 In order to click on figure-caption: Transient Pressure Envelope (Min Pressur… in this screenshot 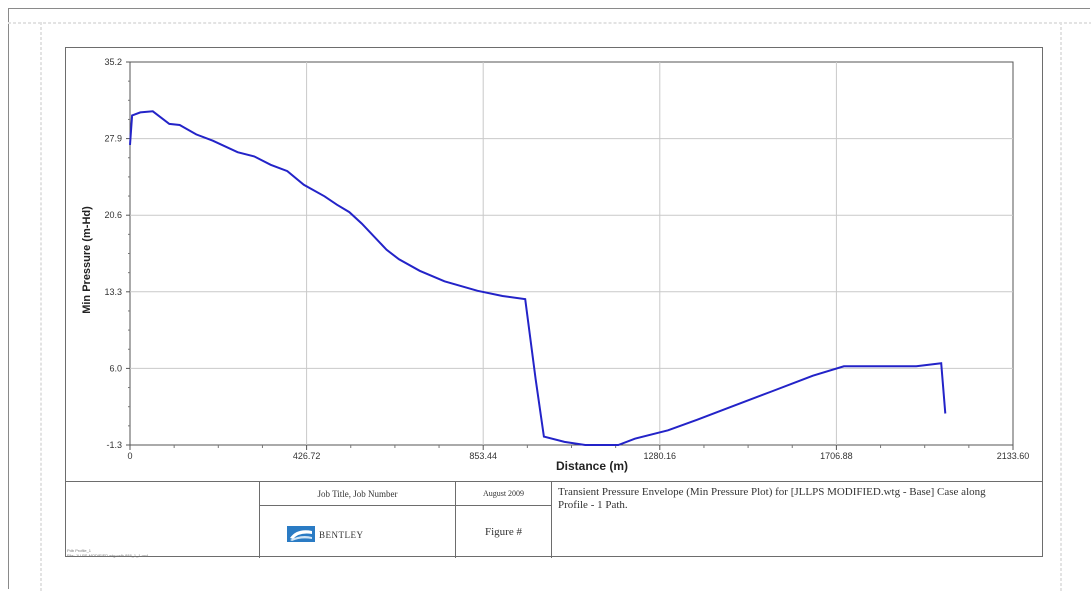, I will do `click(772, 498)`.